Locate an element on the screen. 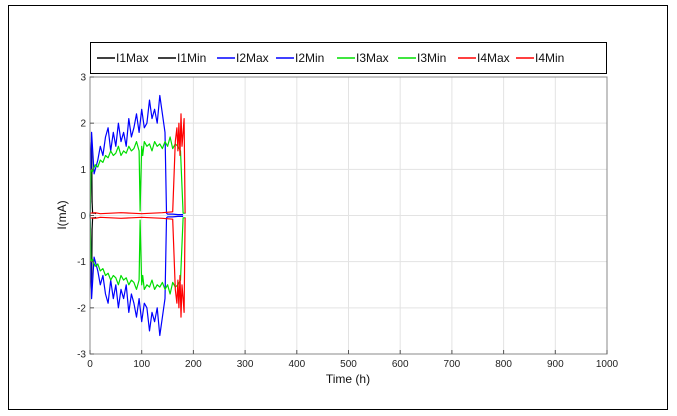 This screenshot has height=416, width=677. y-tick-label: -2 is located at coordinates (81, 308).